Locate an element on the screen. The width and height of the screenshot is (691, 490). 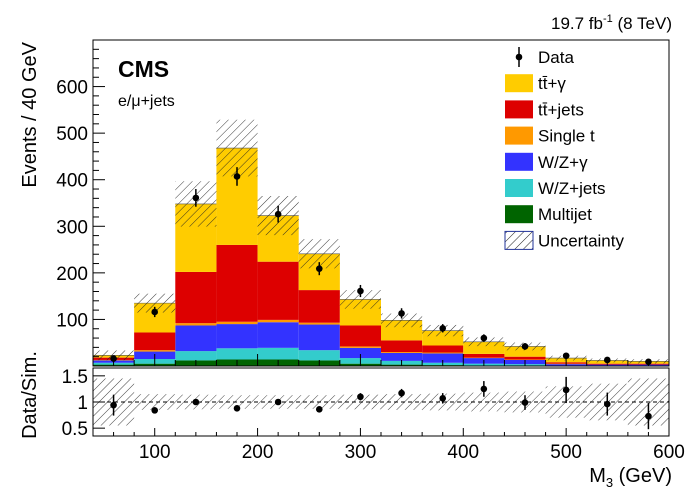
legend-swatch-uncertainty is located at coordinates (519, 240).